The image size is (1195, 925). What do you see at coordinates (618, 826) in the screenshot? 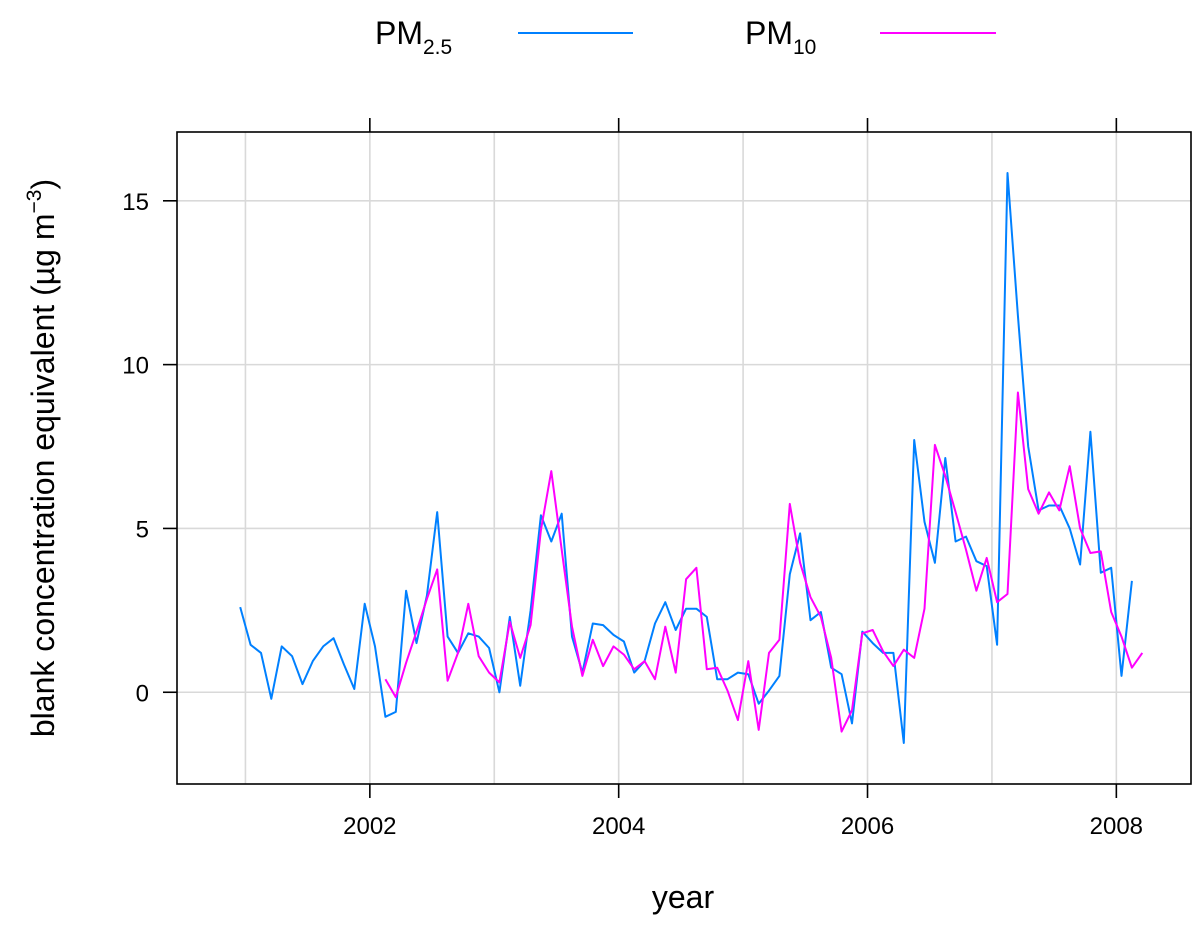
I see `x-tick-label: 2004` at bounding box center [618, 826].